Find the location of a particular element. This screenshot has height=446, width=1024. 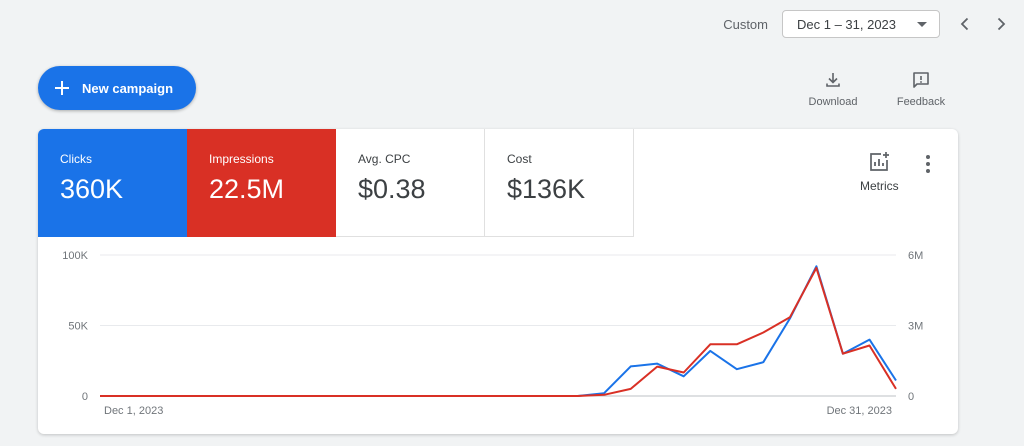

more-vert-icon is located at coordinates (928, 164).